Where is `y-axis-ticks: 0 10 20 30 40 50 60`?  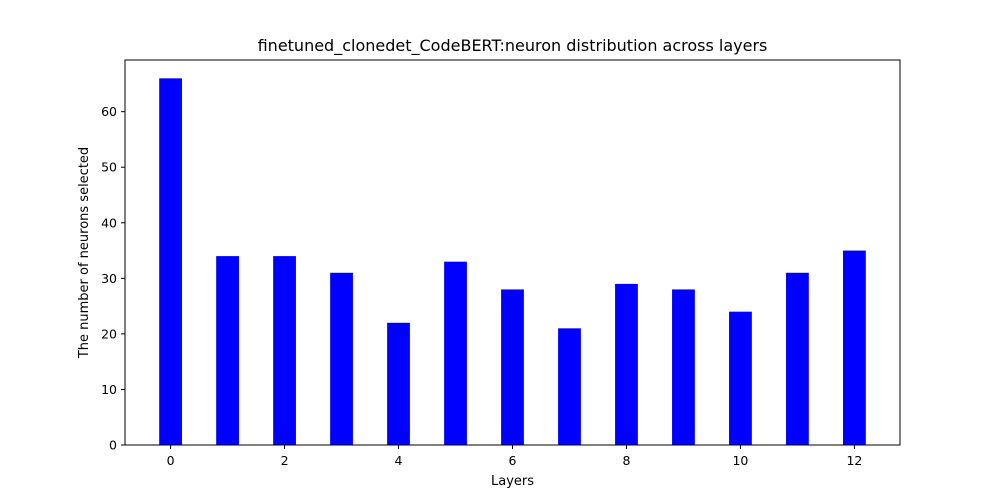
y-axis-ticks: 0 10 20 30 40 50 60 is located at coordinates (113, 278).